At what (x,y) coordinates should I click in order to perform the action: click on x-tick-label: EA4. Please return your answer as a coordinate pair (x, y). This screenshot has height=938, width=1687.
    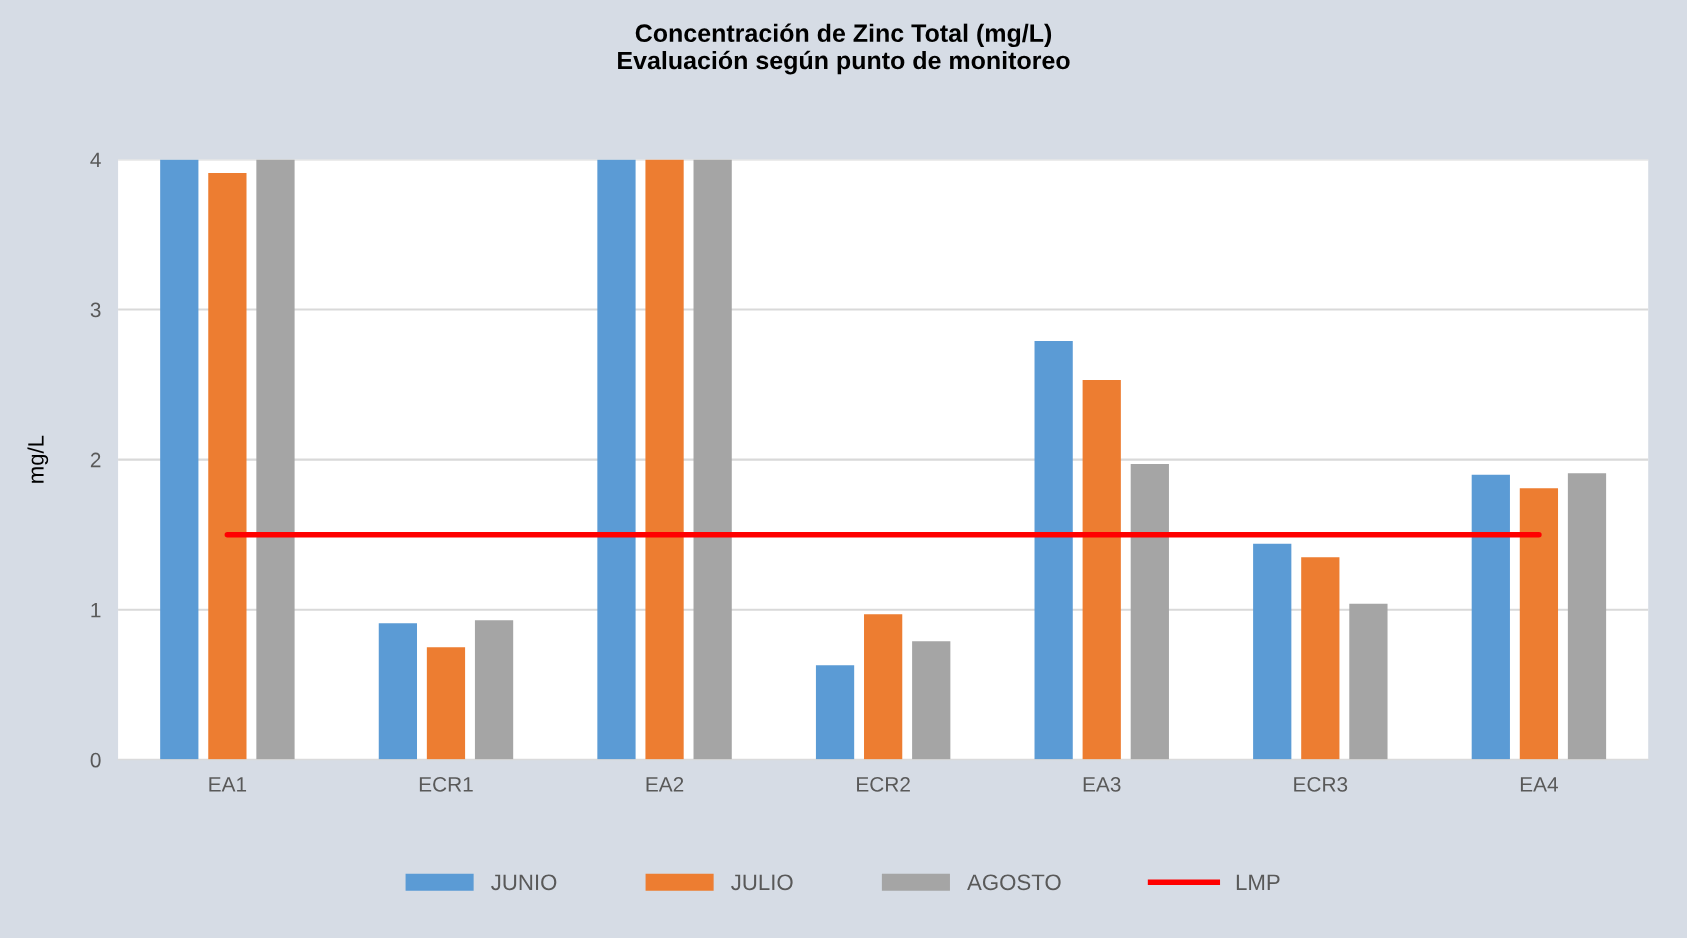
    Looking at the image, I should click on (1539, 784).